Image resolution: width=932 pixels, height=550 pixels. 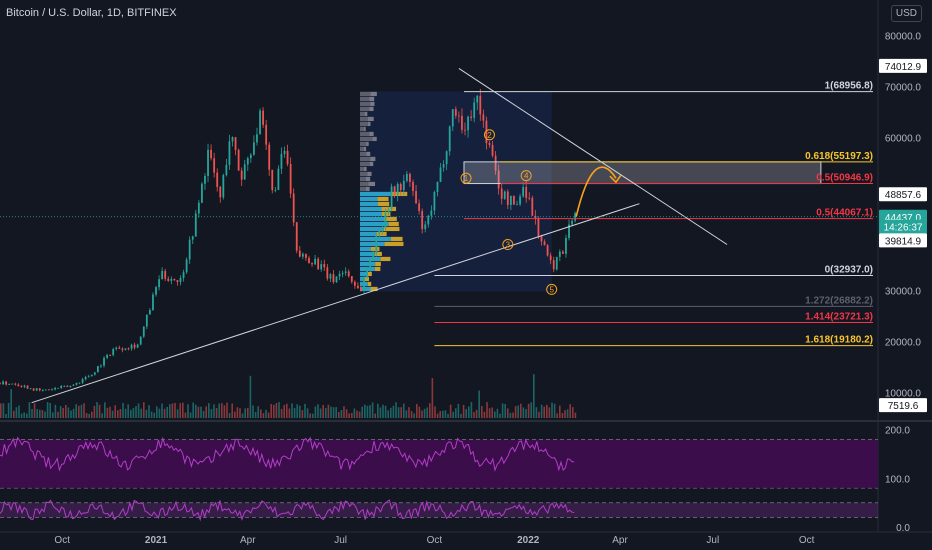 What do you see at coordinates (903, 291) in the screenshot?
I see `price-axis-tick: 30000.0` at bounding box center [903, 291].